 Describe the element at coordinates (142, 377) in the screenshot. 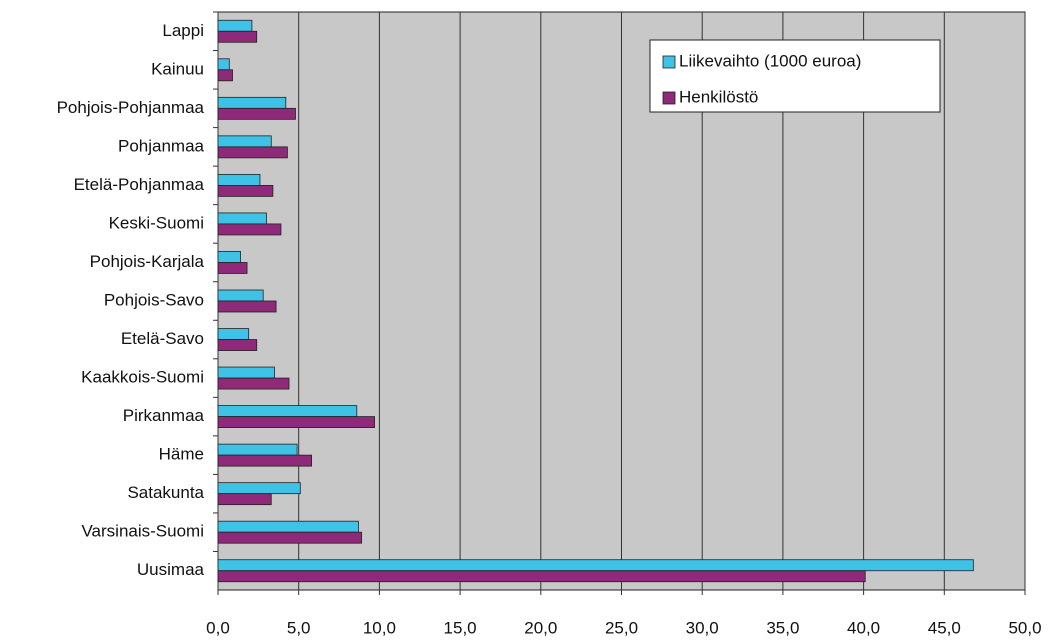

I see `y-tick-label: Kaakkois-Suomi` at that location.